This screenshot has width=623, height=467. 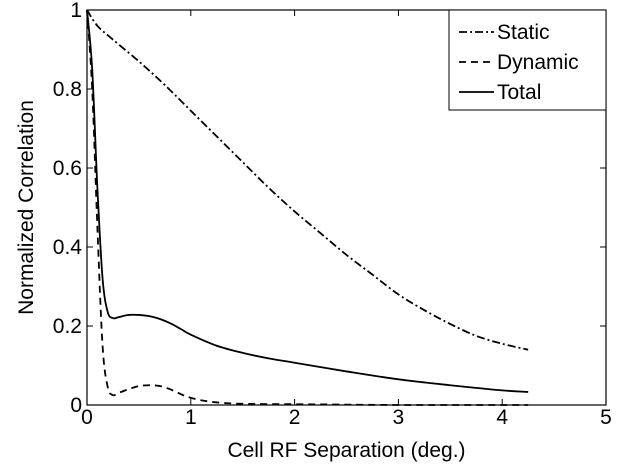 I want to click on y-tick-label: 0.6, so click(x=67, y=168).